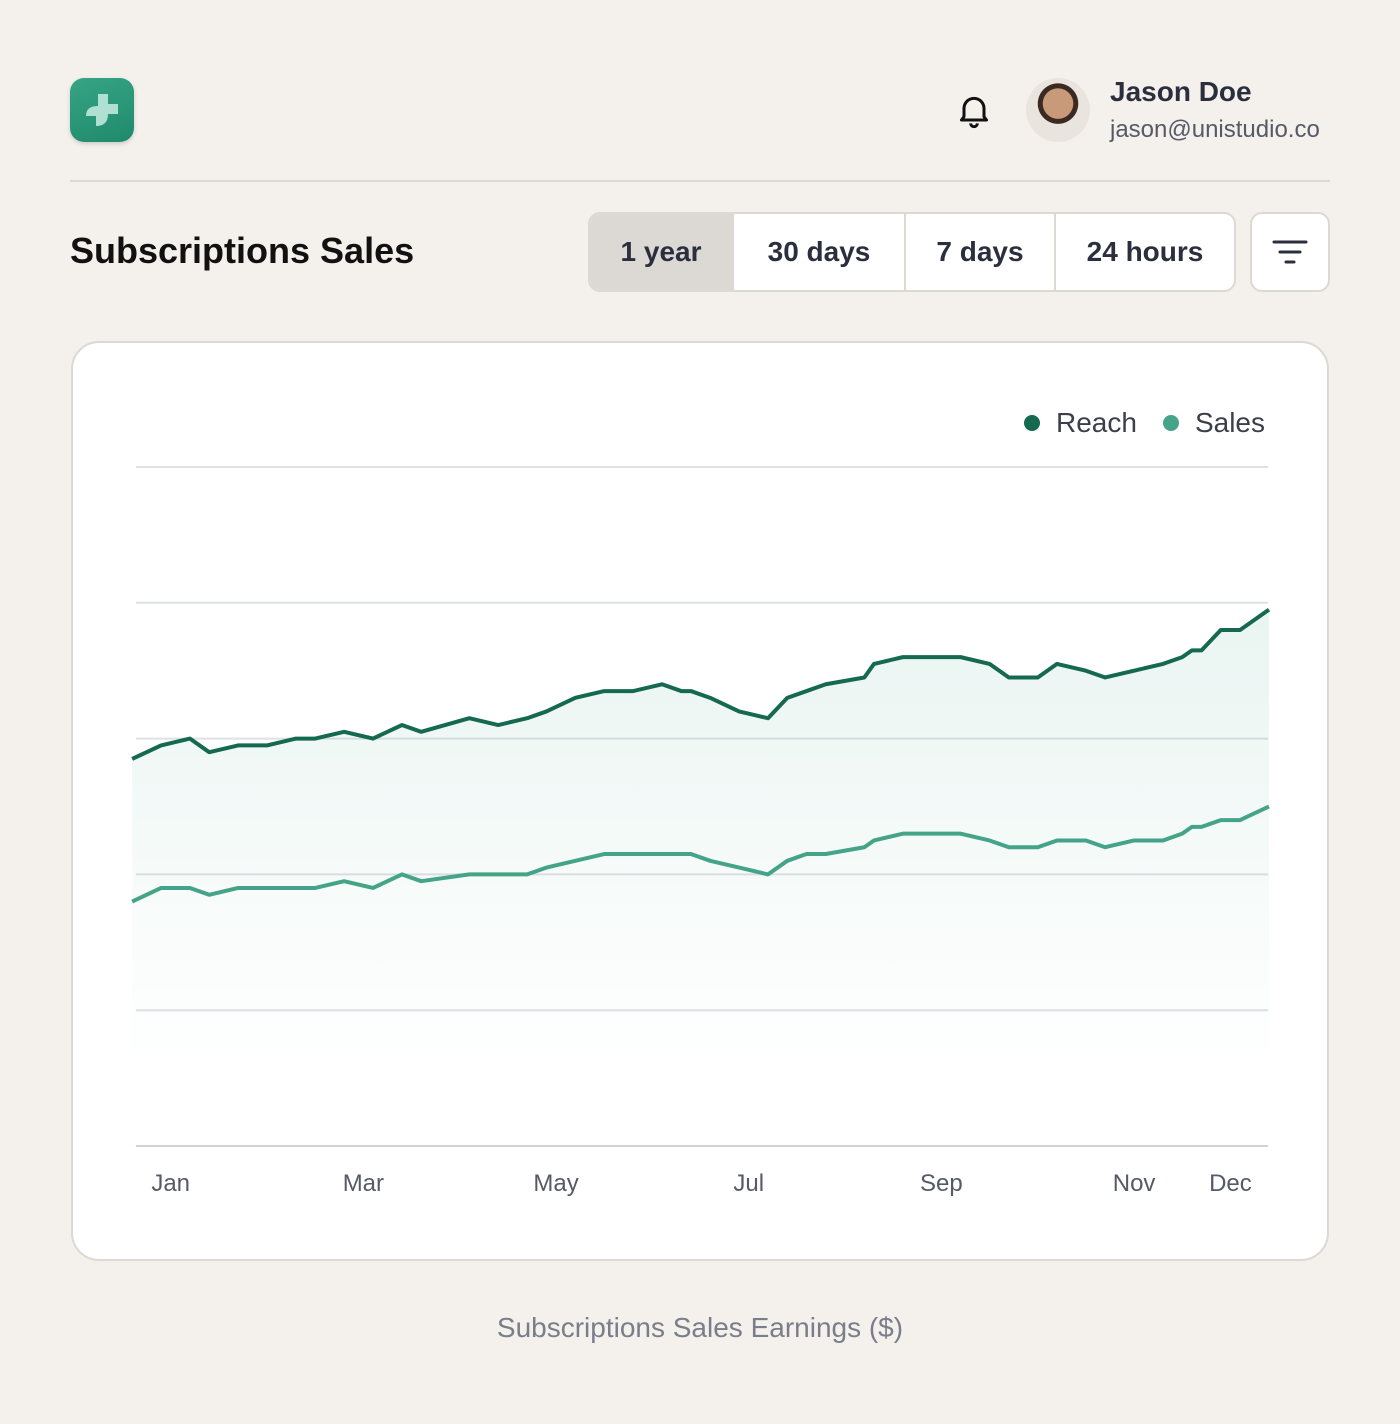  Describe the element at coordinates (242, 250) in the screenshot. I see `page-title: Subscriptions Sales` at that location.